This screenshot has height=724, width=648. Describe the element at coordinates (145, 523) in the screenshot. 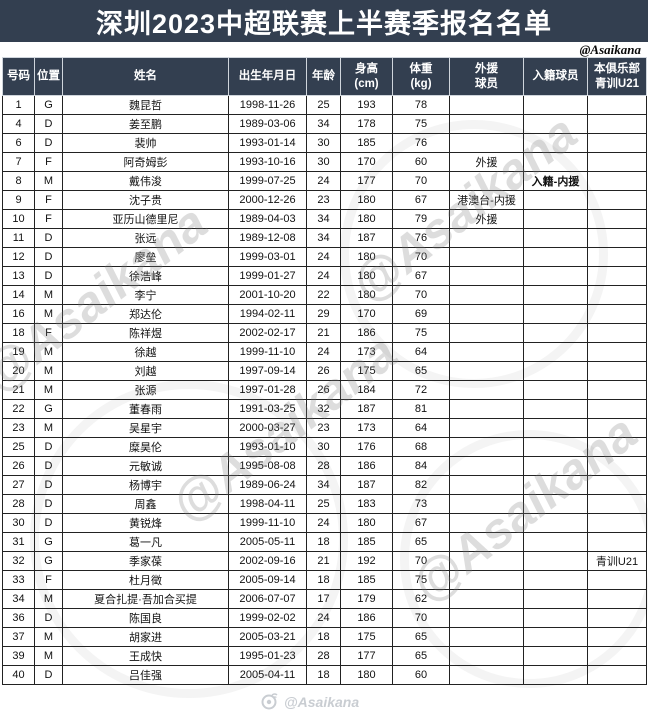

I see `cell-name: 黄锐烽` at that location.